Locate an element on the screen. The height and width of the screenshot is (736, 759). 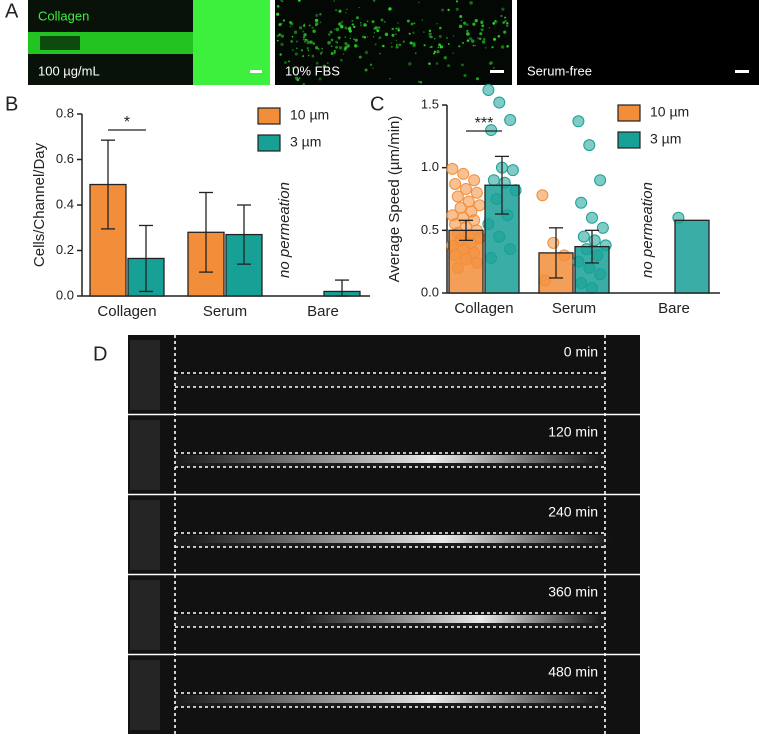
reservoir is located at coordinates (145, 535).